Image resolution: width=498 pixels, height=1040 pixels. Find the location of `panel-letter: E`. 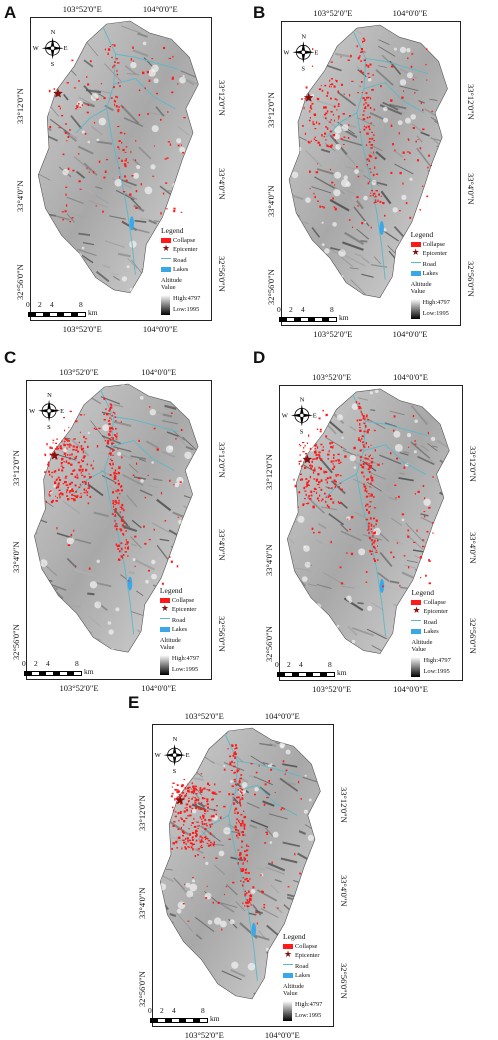

panel-letter: E is located at coordinates (133, 702).